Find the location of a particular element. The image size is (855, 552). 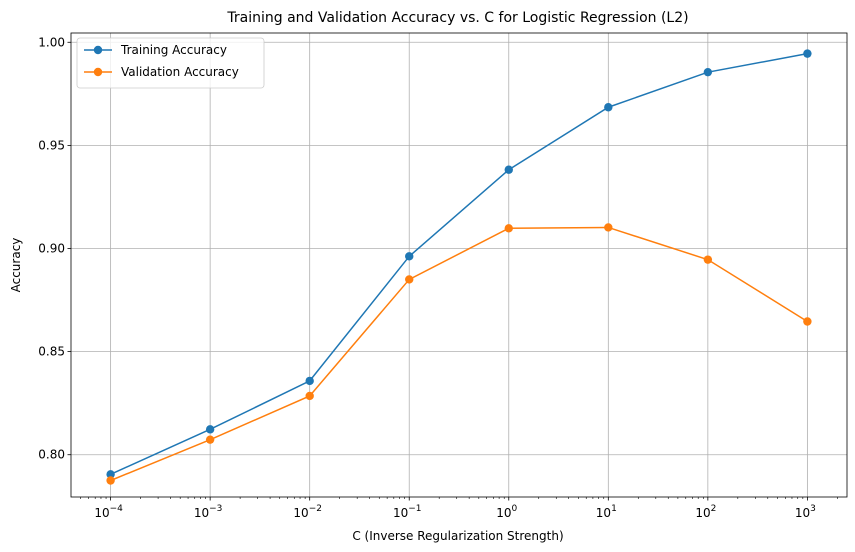

x-tick-label: 10⁻¹ is located at coordinates (407, 512).